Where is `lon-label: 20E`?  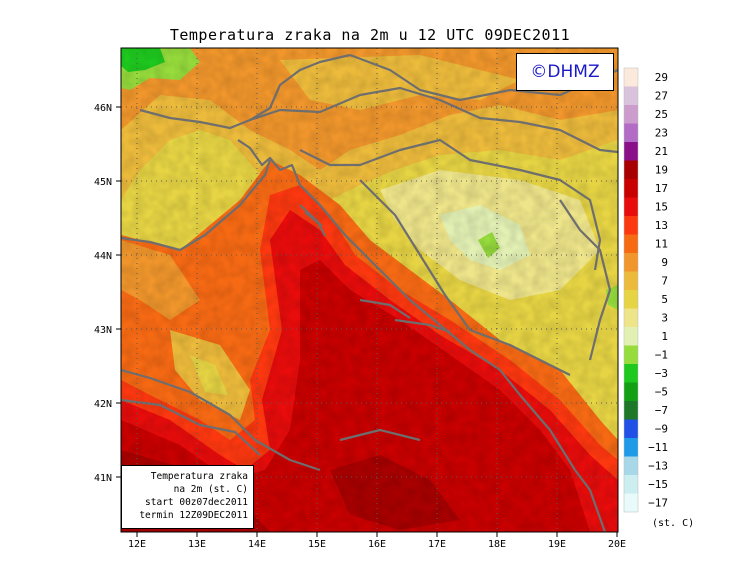 lon-label: 20E is located at coordinates (617, 544).